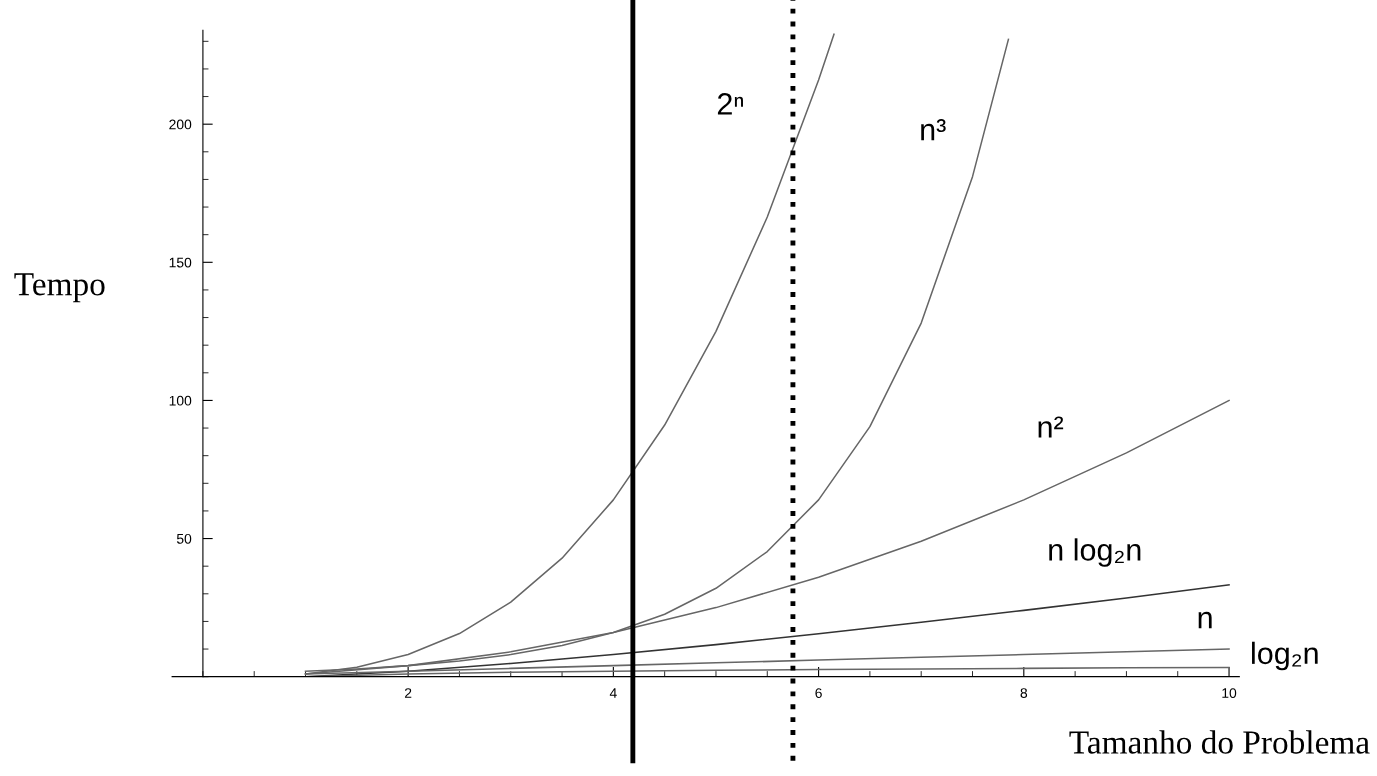  What do you see at coordinates (180, 262) in the screenshot?
I see `y-tick-label: 150` at bounding box center [180, 262].